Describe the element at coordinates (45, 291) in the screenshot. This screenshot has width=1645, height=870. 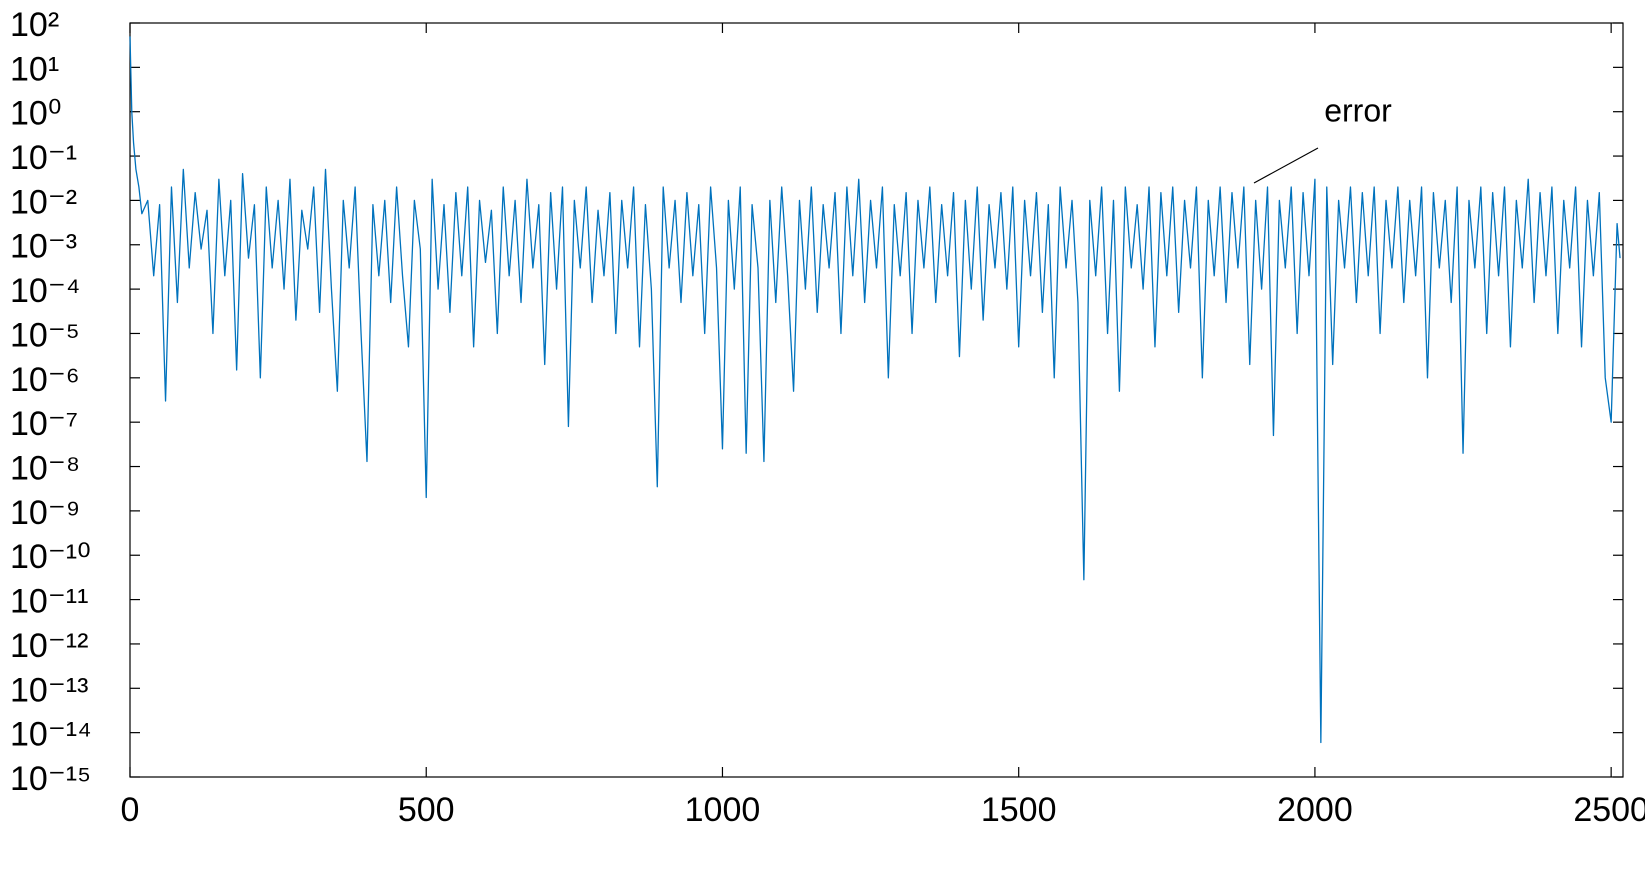
I see `y-tick-label: 10⁻⁴` at that location.